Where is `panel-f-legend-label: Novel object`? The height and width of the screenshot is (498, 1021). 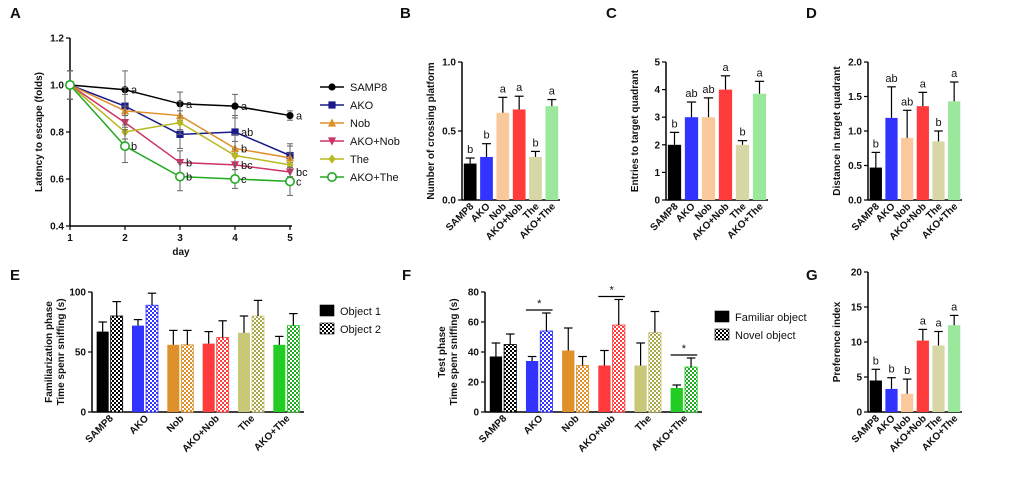
panel-f-legend-label: Novel object is located at coordinates (765, 336).